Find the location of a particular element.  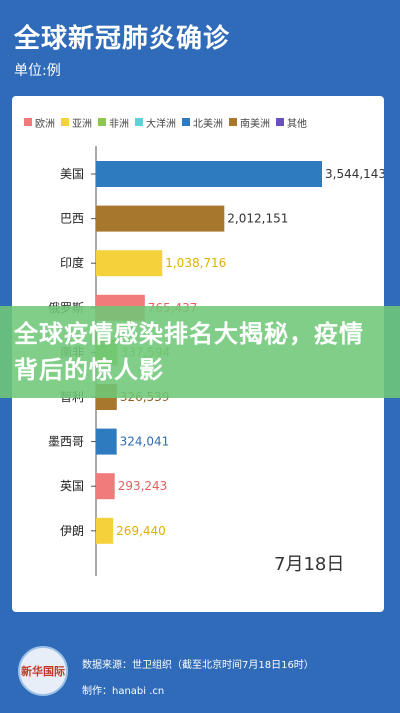

category-label: 墨西哥 is located at coordinates (66, 442).